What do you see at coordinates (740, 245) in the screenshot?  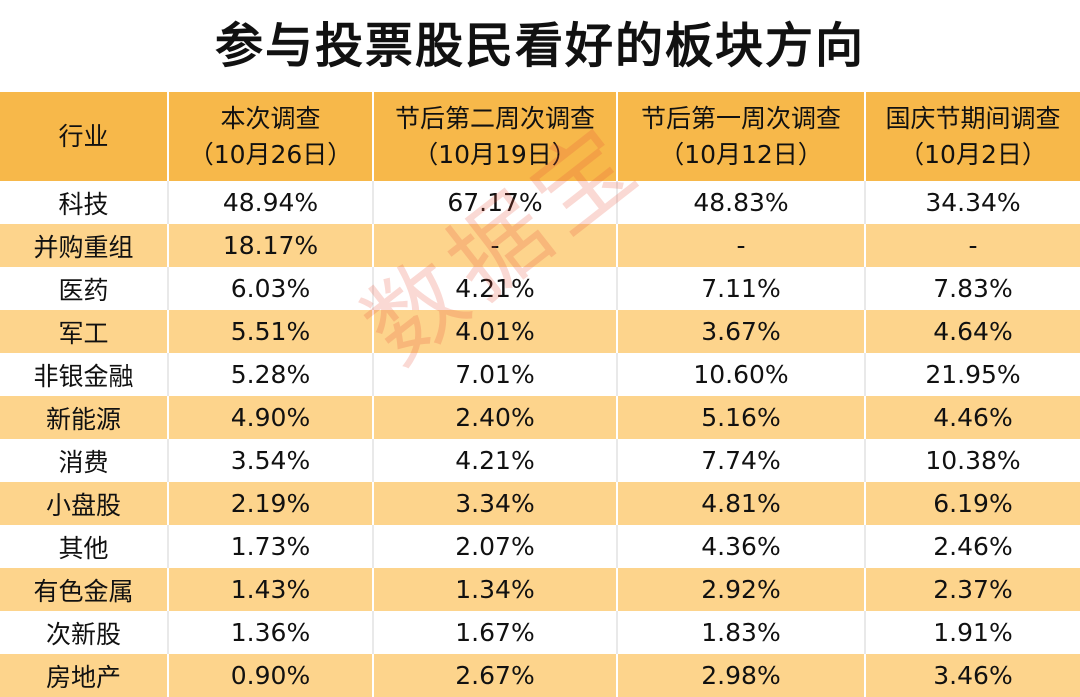 I see `cell-week1: -` at bounding box center [740, 245].